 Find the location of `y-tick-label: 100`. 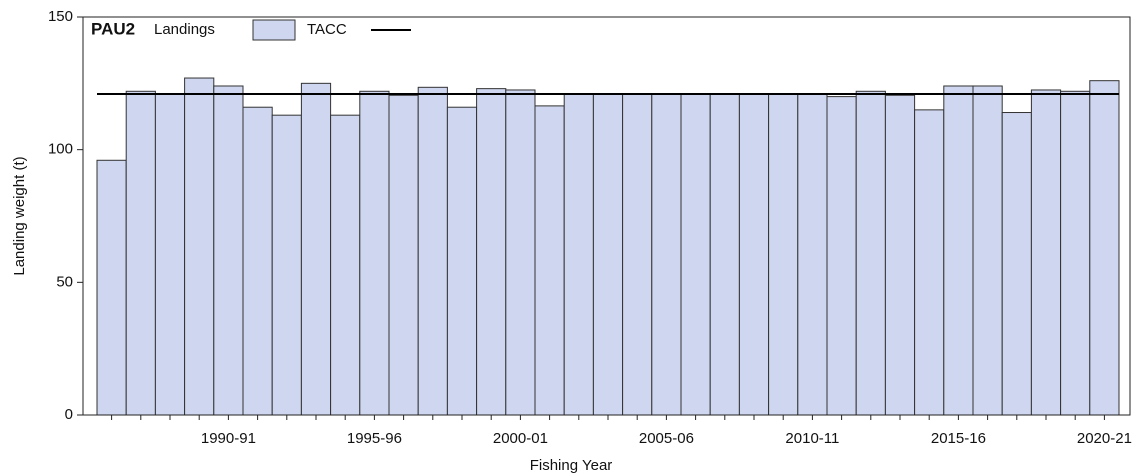

y-tick-label: 100 is located at coordinates (60, 149).